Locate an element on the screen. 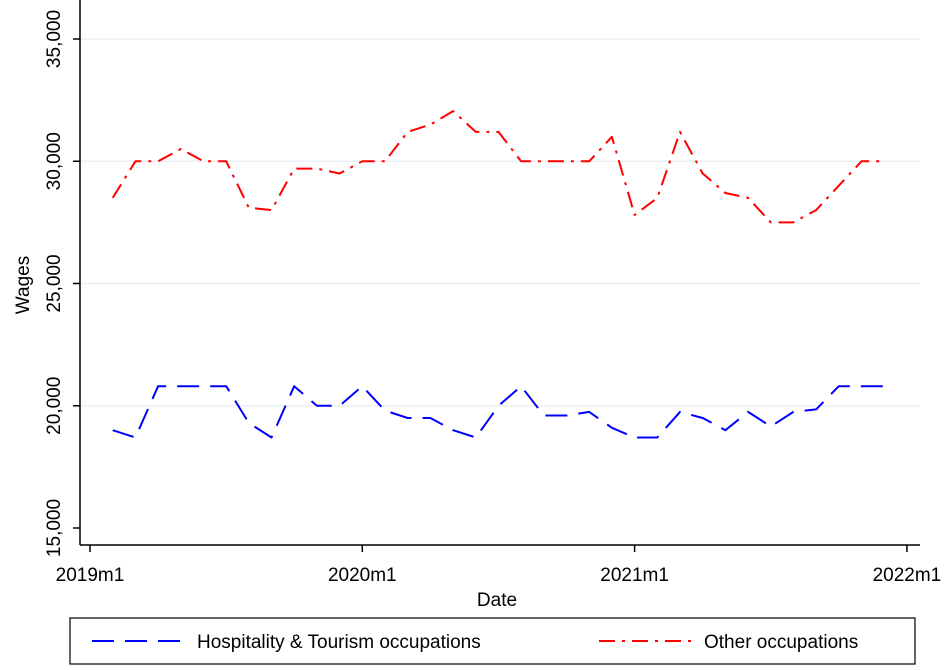 The width and height of the screenshot is (951, 670). x-axis: 2019m1 2020m1 2021m1 2022m1 is located at coordinates (499, 565).